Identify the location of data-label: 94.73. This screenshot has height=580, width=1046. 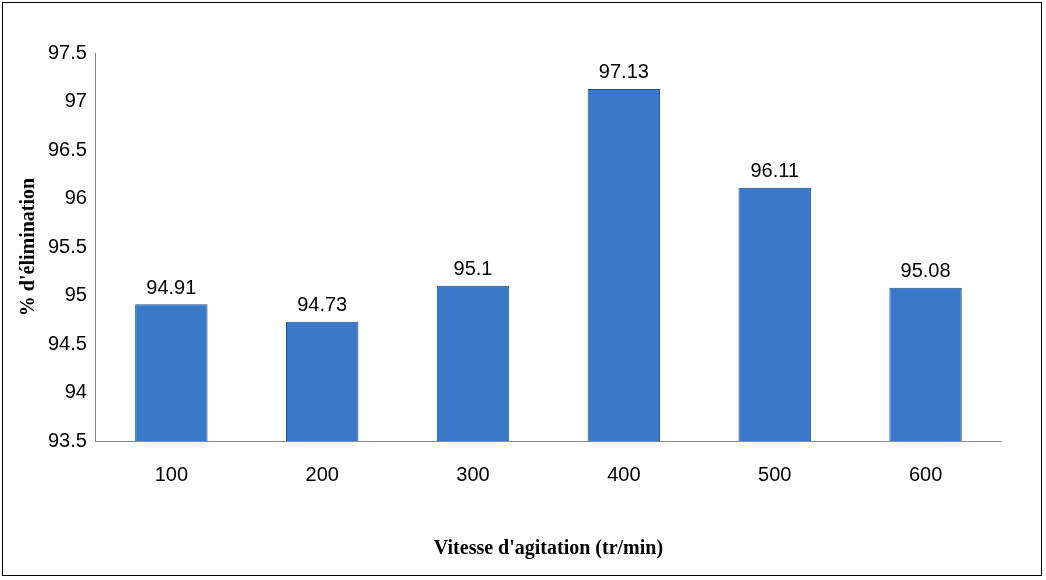
(322, 304).